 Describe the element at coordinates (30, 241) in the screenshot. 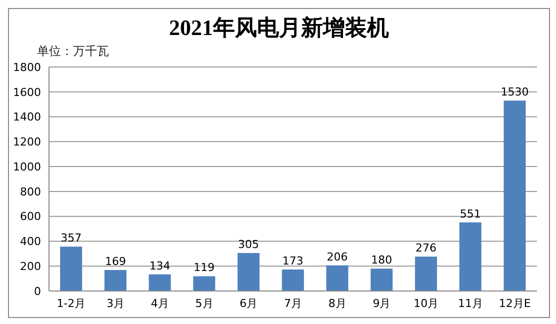

I see `y-tick-label: 400` at that location.